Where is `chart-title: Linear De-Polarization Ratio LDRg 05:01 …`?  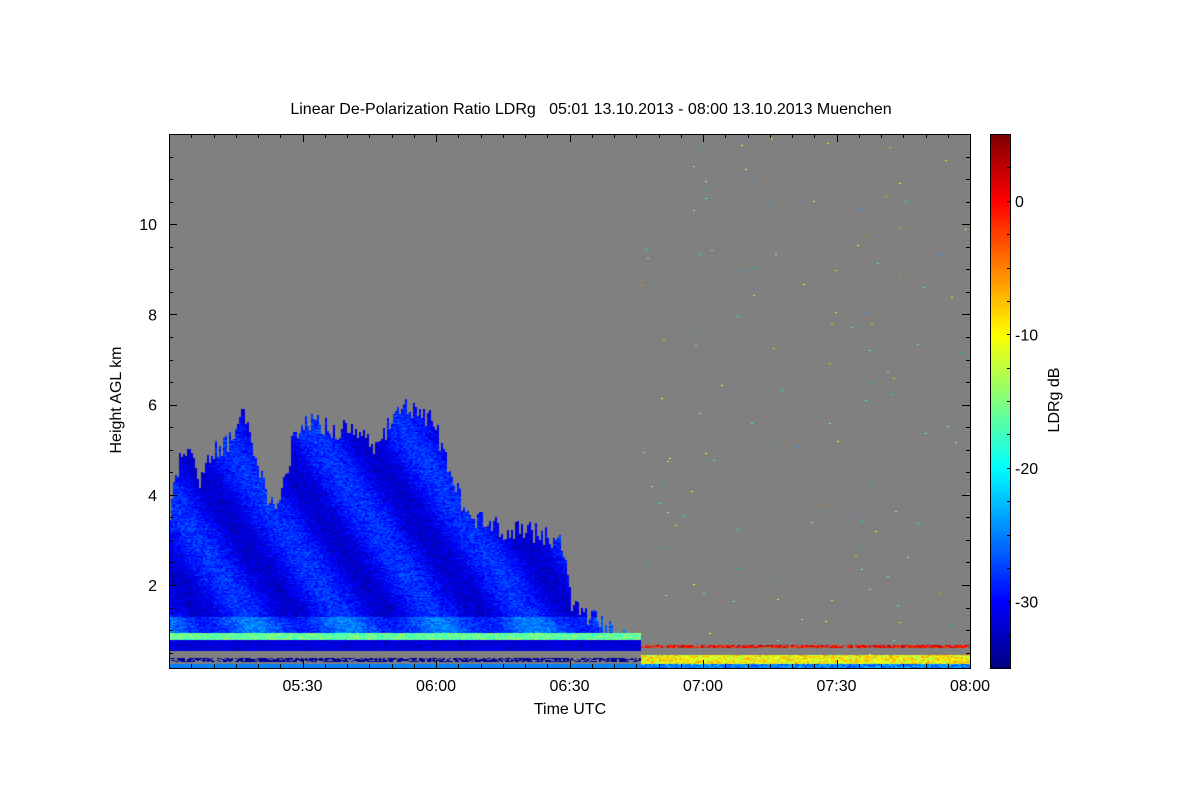 chart-title: Linear De-Polarization Ratio LDRg 05:01 … is located at coordinates (590, 109).